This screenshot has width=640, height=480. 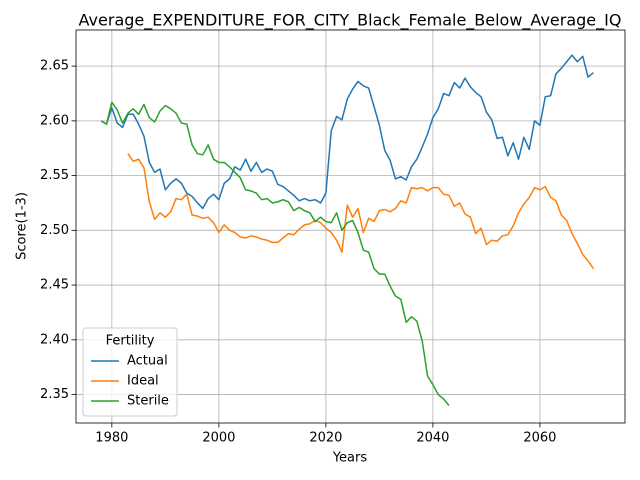 I want to click on y-tick-label: 2.45, so click(x=54, y=285).